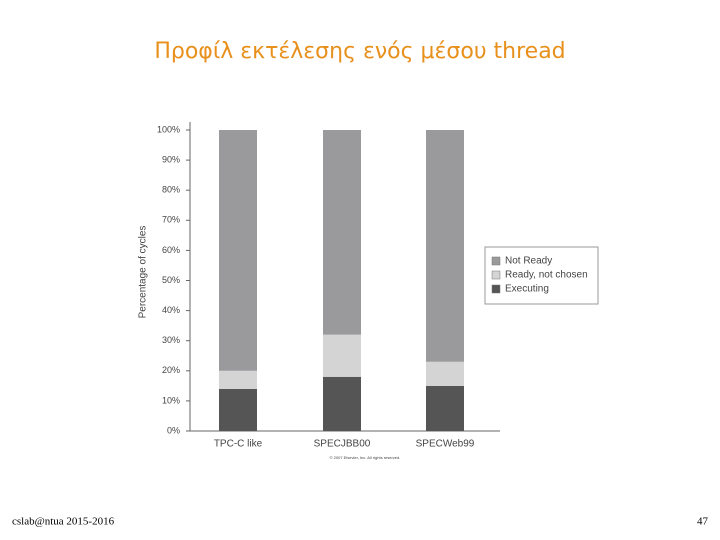  What do you see at coordinates (703, 522) in the screenshot?
I see `page-number: 47` at bounding box center [703, 522].